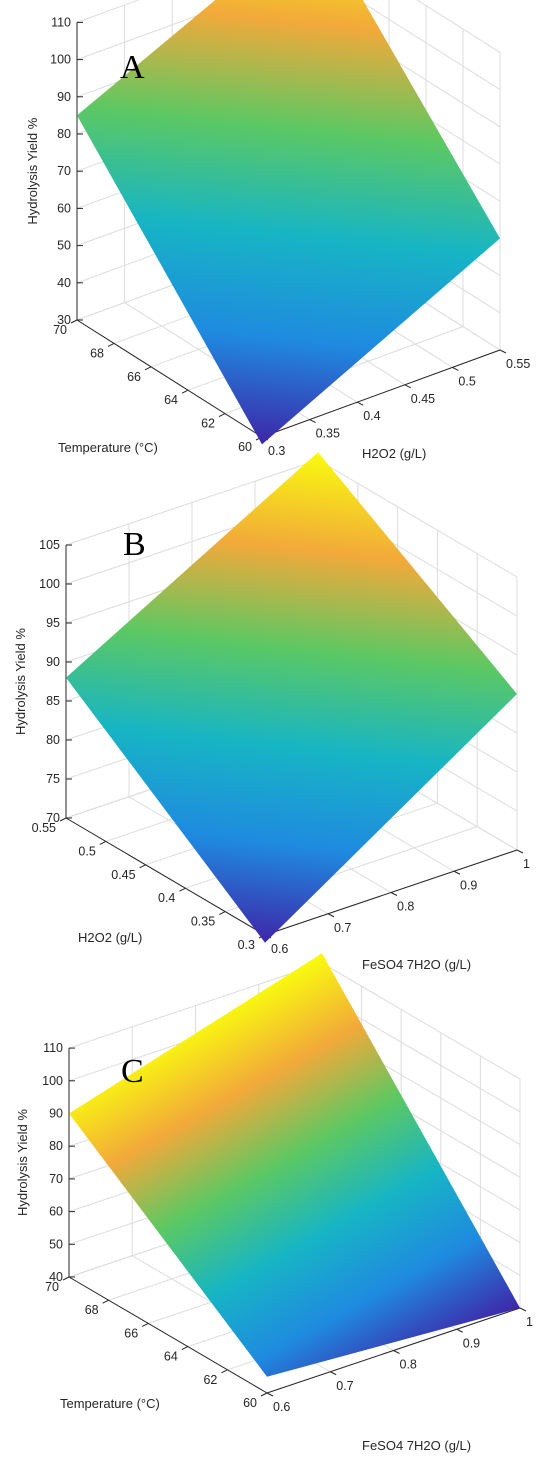  I want to click on left-tick-label: 0.3, so click(246, 945).